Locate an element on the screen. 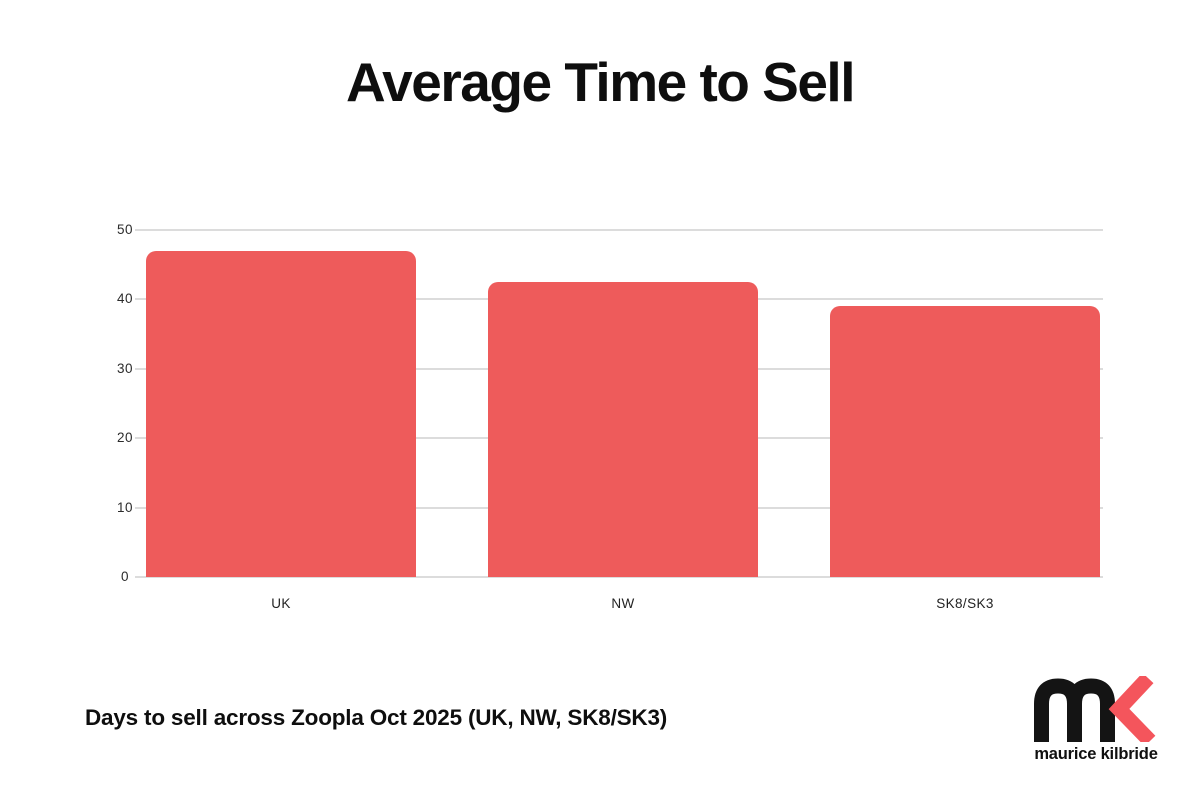 This screenshot has width=1200, height=800. x-tick-label: NW is located at coordinates (623, 603).